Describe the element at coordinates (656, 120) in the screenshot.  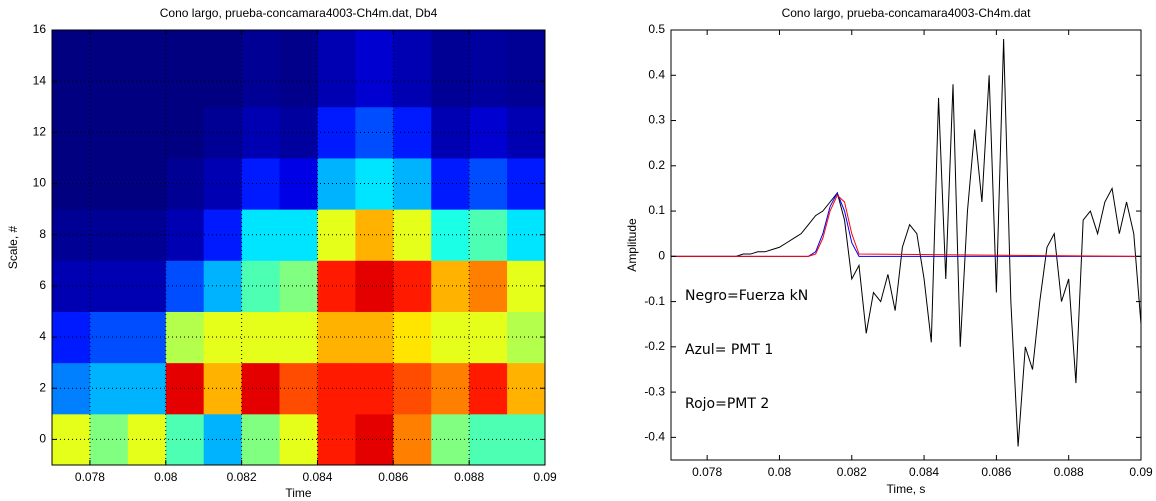
I see `y-tick-label: 0.3` at that location.